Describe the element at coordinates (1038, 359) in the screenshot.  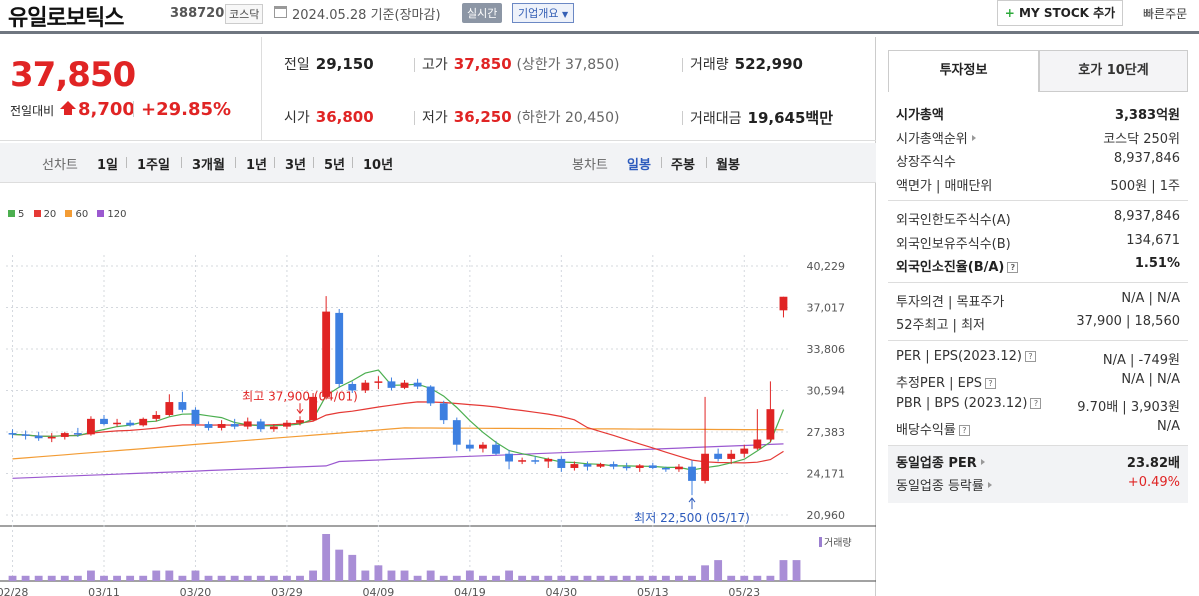
I see `info-row: PER | EPS(2023.12)? N/A | -749원` at that location.